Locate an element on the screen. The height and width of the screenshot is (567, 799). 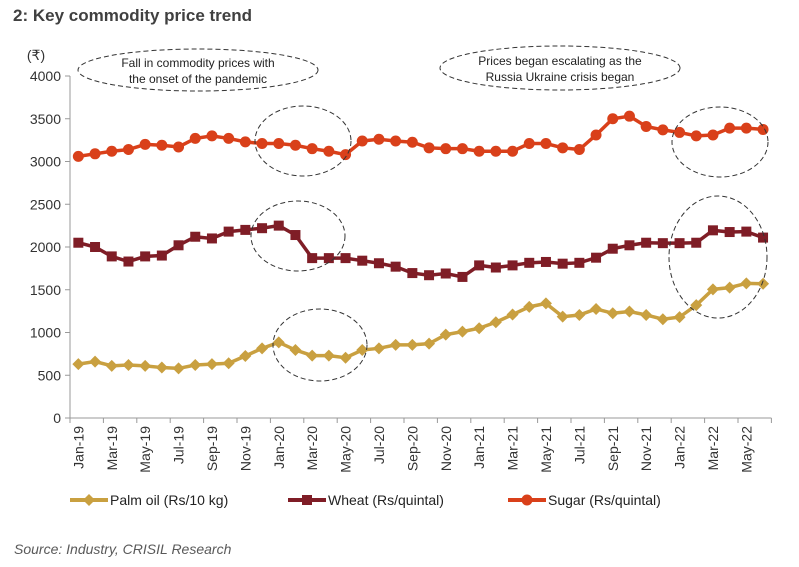
legend-label: Wheat (Rs/quintal) is located at coordinates (386, 500).